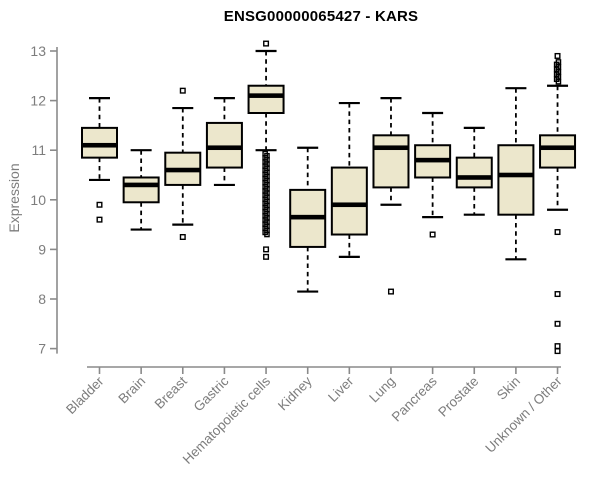 The image size is (600, 500). Describe the element at coordinates (211, 393) in the screenshot. I see `x-tick-label-gastric: Gastric` at that location.